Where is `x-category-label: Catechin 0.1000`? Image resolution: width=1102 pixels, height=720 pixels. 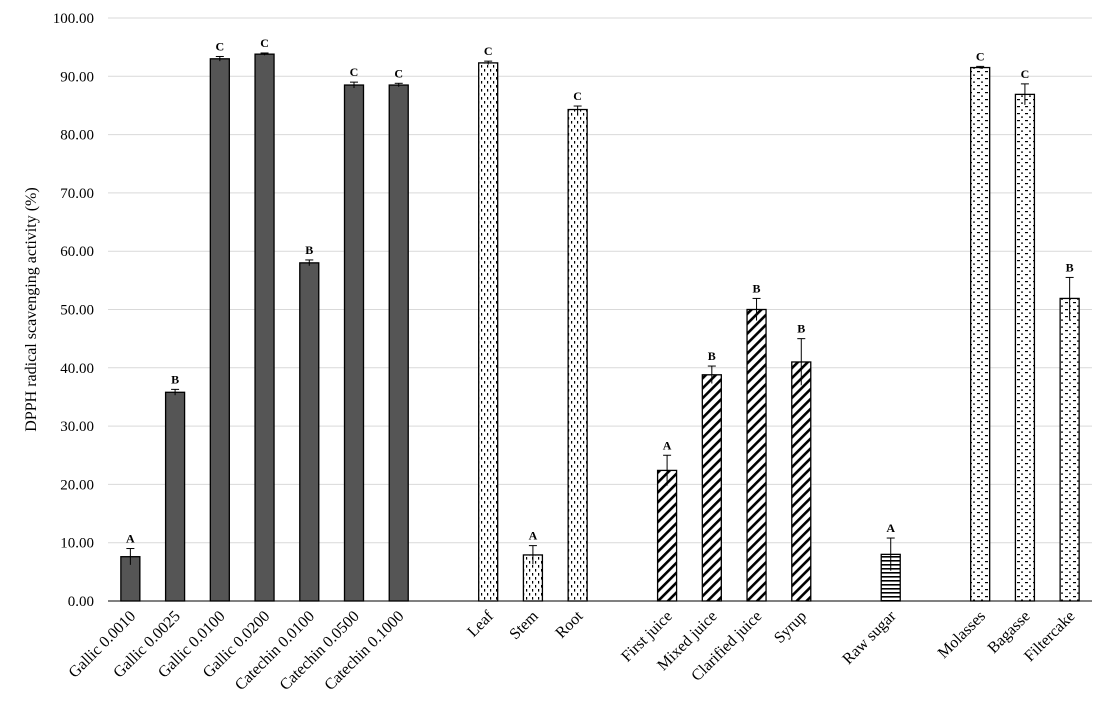 x-category-label: Catechin 0.1000 is located at coordinates (364, 651).